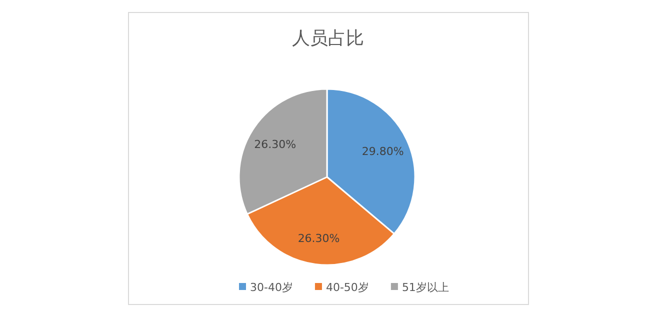 This screenshot has width=656, height=331. What do you see at coordinates (383, 151) in the screenshot?
I see `data-label: 29.80%` at bounding box center [383, 151].